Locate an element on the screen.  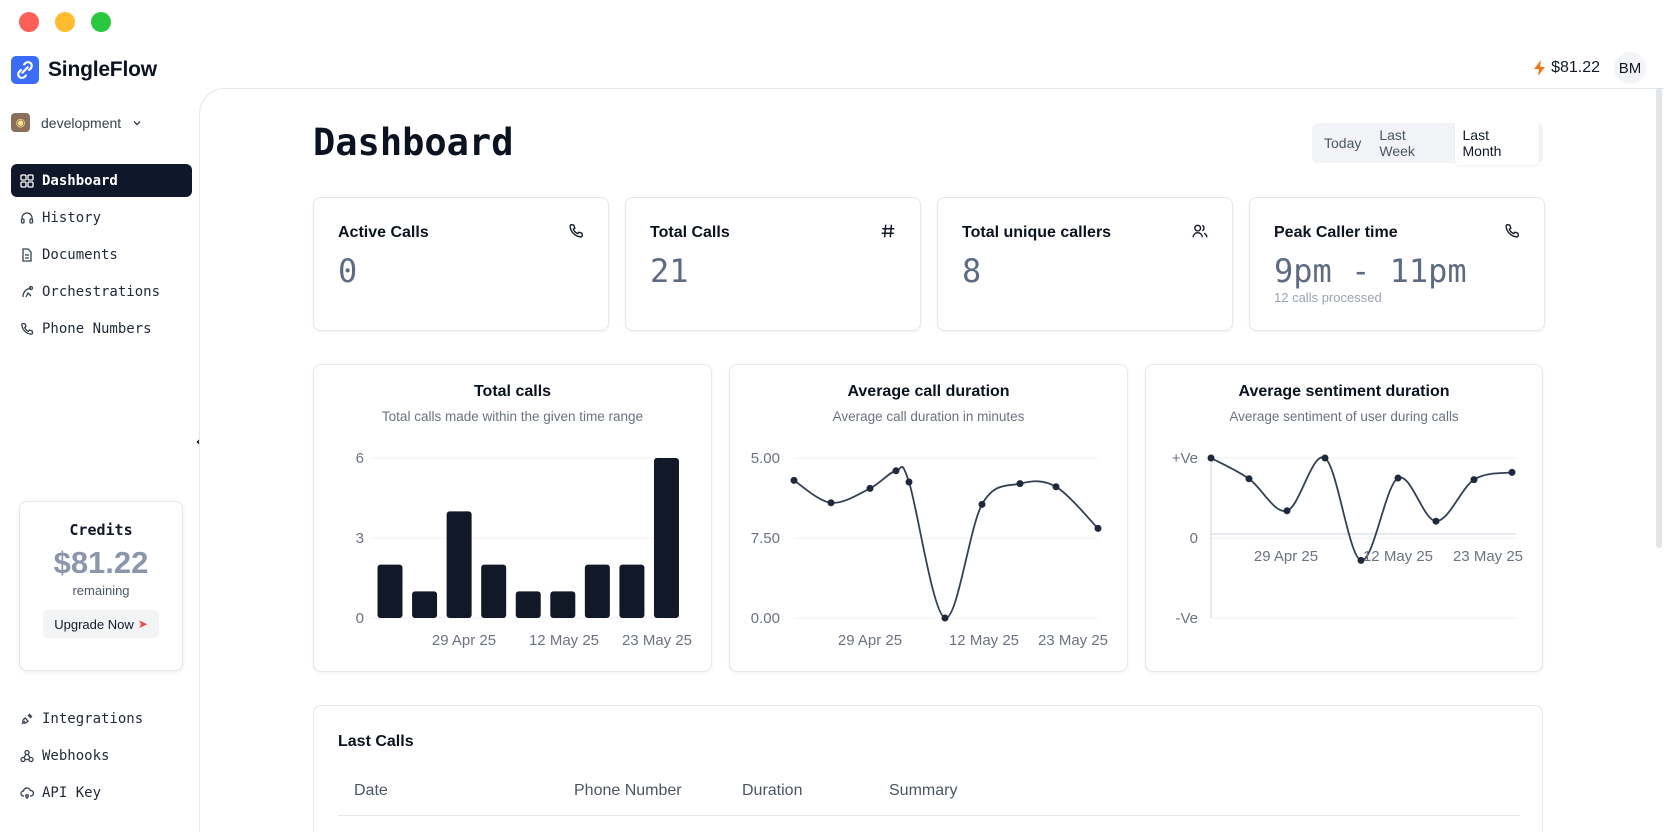
x-tick-label: 29 Apr 25 is located at coordinates (1286, 556).